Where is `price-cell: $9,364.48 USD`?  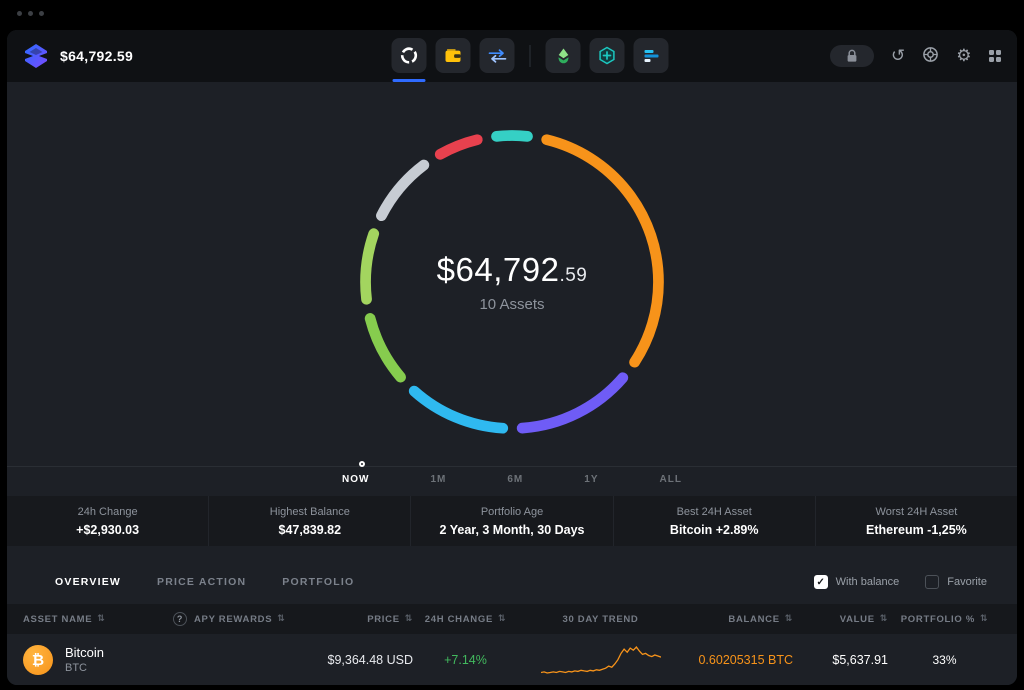 price-cell: $9,364.48 USD is located at coordinates (370, 659).